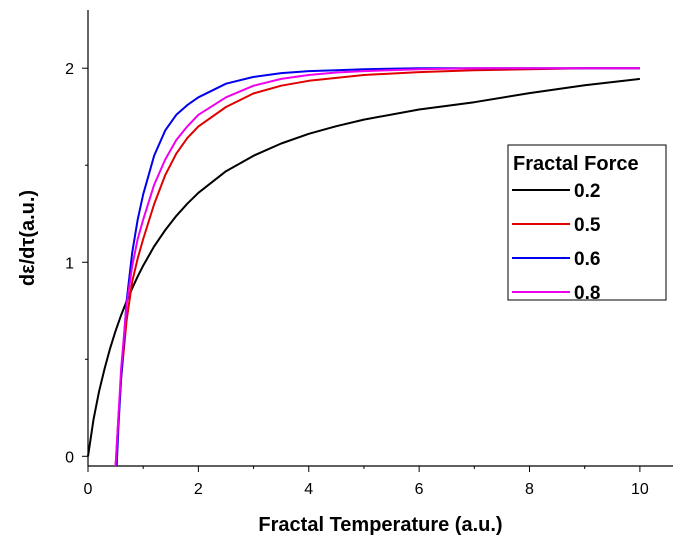 The image size is (675, 540). I want to click on y-tick-label: 0, so click(69, 457).